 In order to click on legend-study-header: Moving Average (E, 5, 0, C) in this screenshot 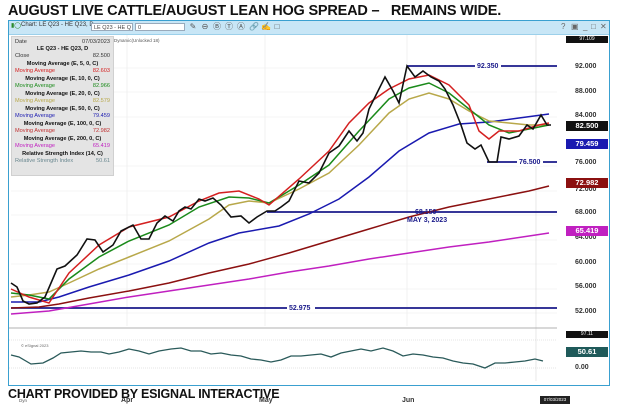, I will do `click(62, 64)`.